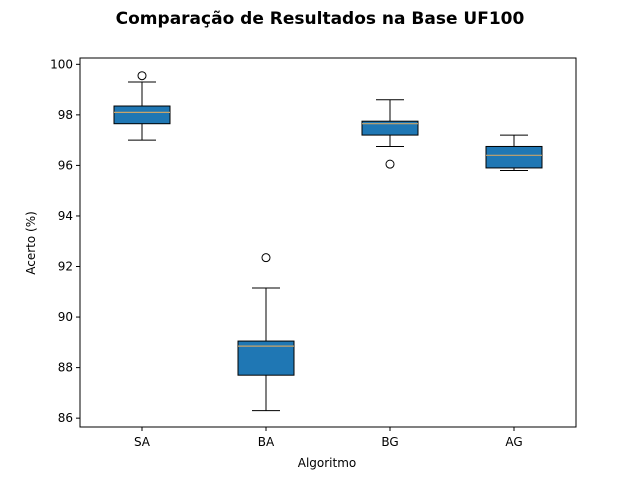 Image resolution: width=640 pixels, height=480 pixels. Describe the element at coordinates (65, 216) in the screenshot. I see `y-tick-label: 94` at that location.